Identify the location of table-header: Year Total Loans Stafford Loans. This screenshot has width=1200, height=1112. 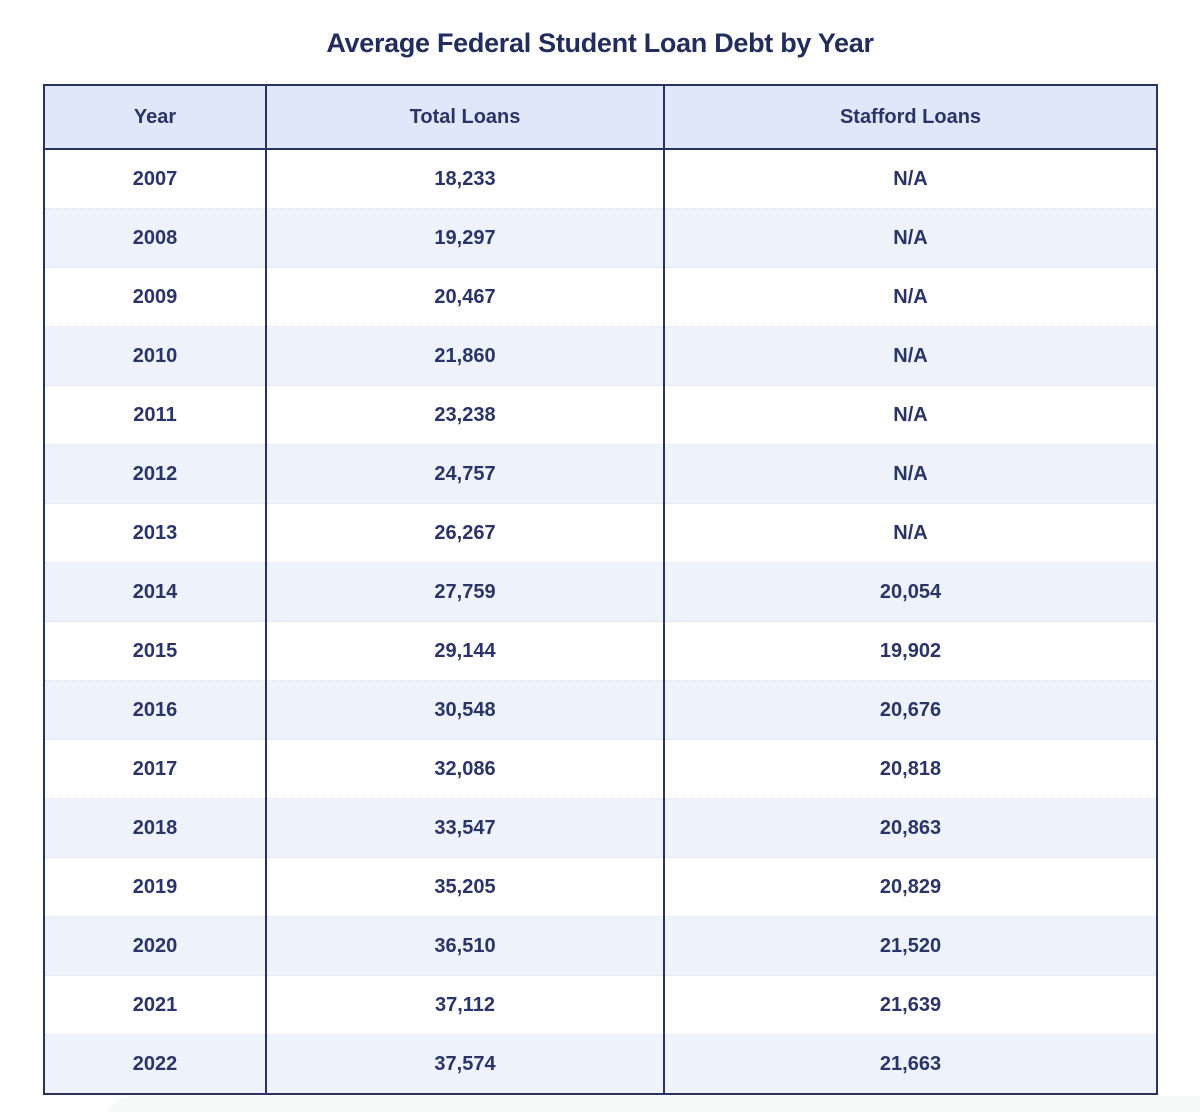
(600, 117).